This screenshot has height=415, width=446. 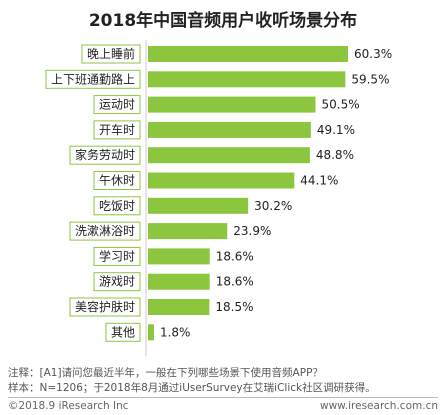 What do you see at coordinates (378, 406) in the screenshot?
I see `website-url: www.iresearch.com.cn` at bounding box center [378, 406].